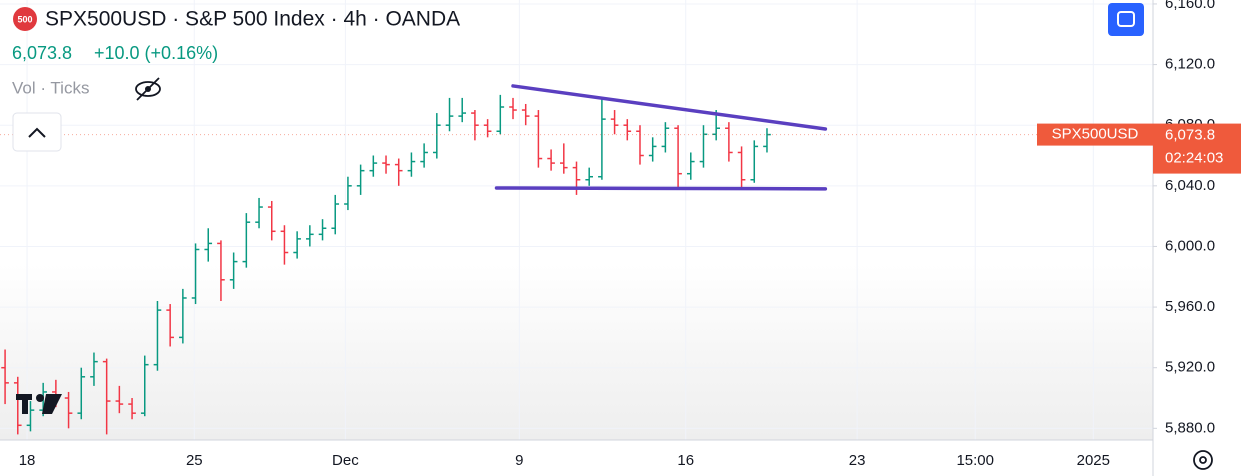  What do you see at coordinates (50, 87) in the screenshot?
I see `volume-label: Vol · Ticks` at bounding box center [50, 87].